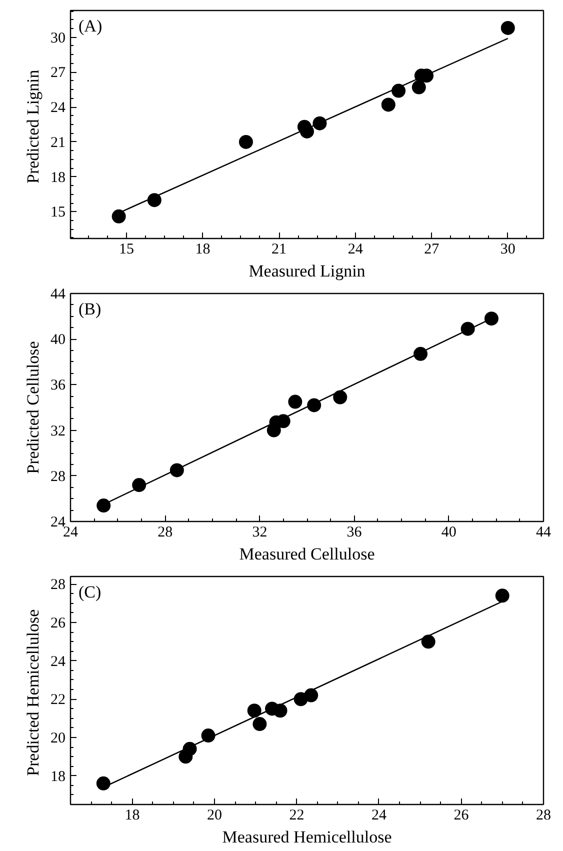 Image resolution: width=563 pixels, height=851 pixels. I want to click on x-tick-label: 22, so click(296, 816).